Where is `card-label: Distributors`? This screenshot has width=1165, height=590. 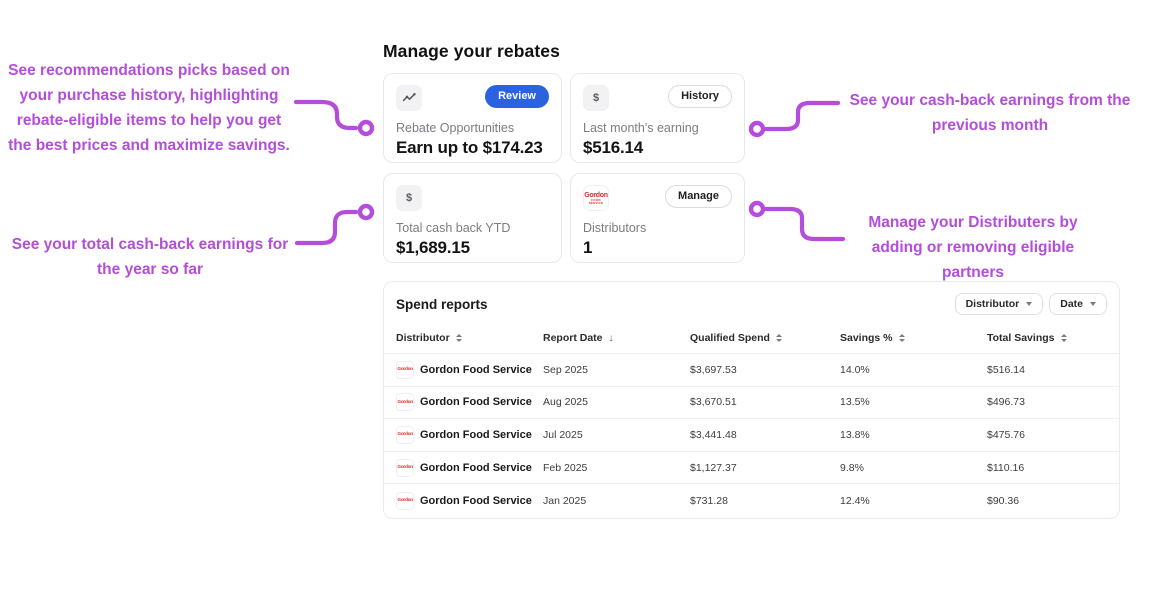
card-label: Distributors is located at coordinates (615, 228).